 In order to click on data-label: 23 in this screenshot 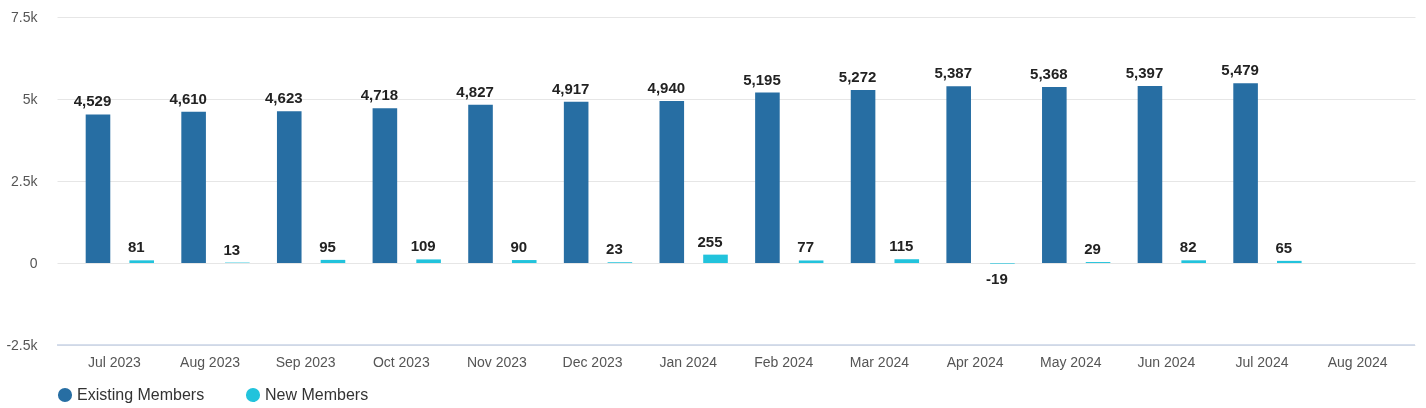, I will do `click(614, 249)`.